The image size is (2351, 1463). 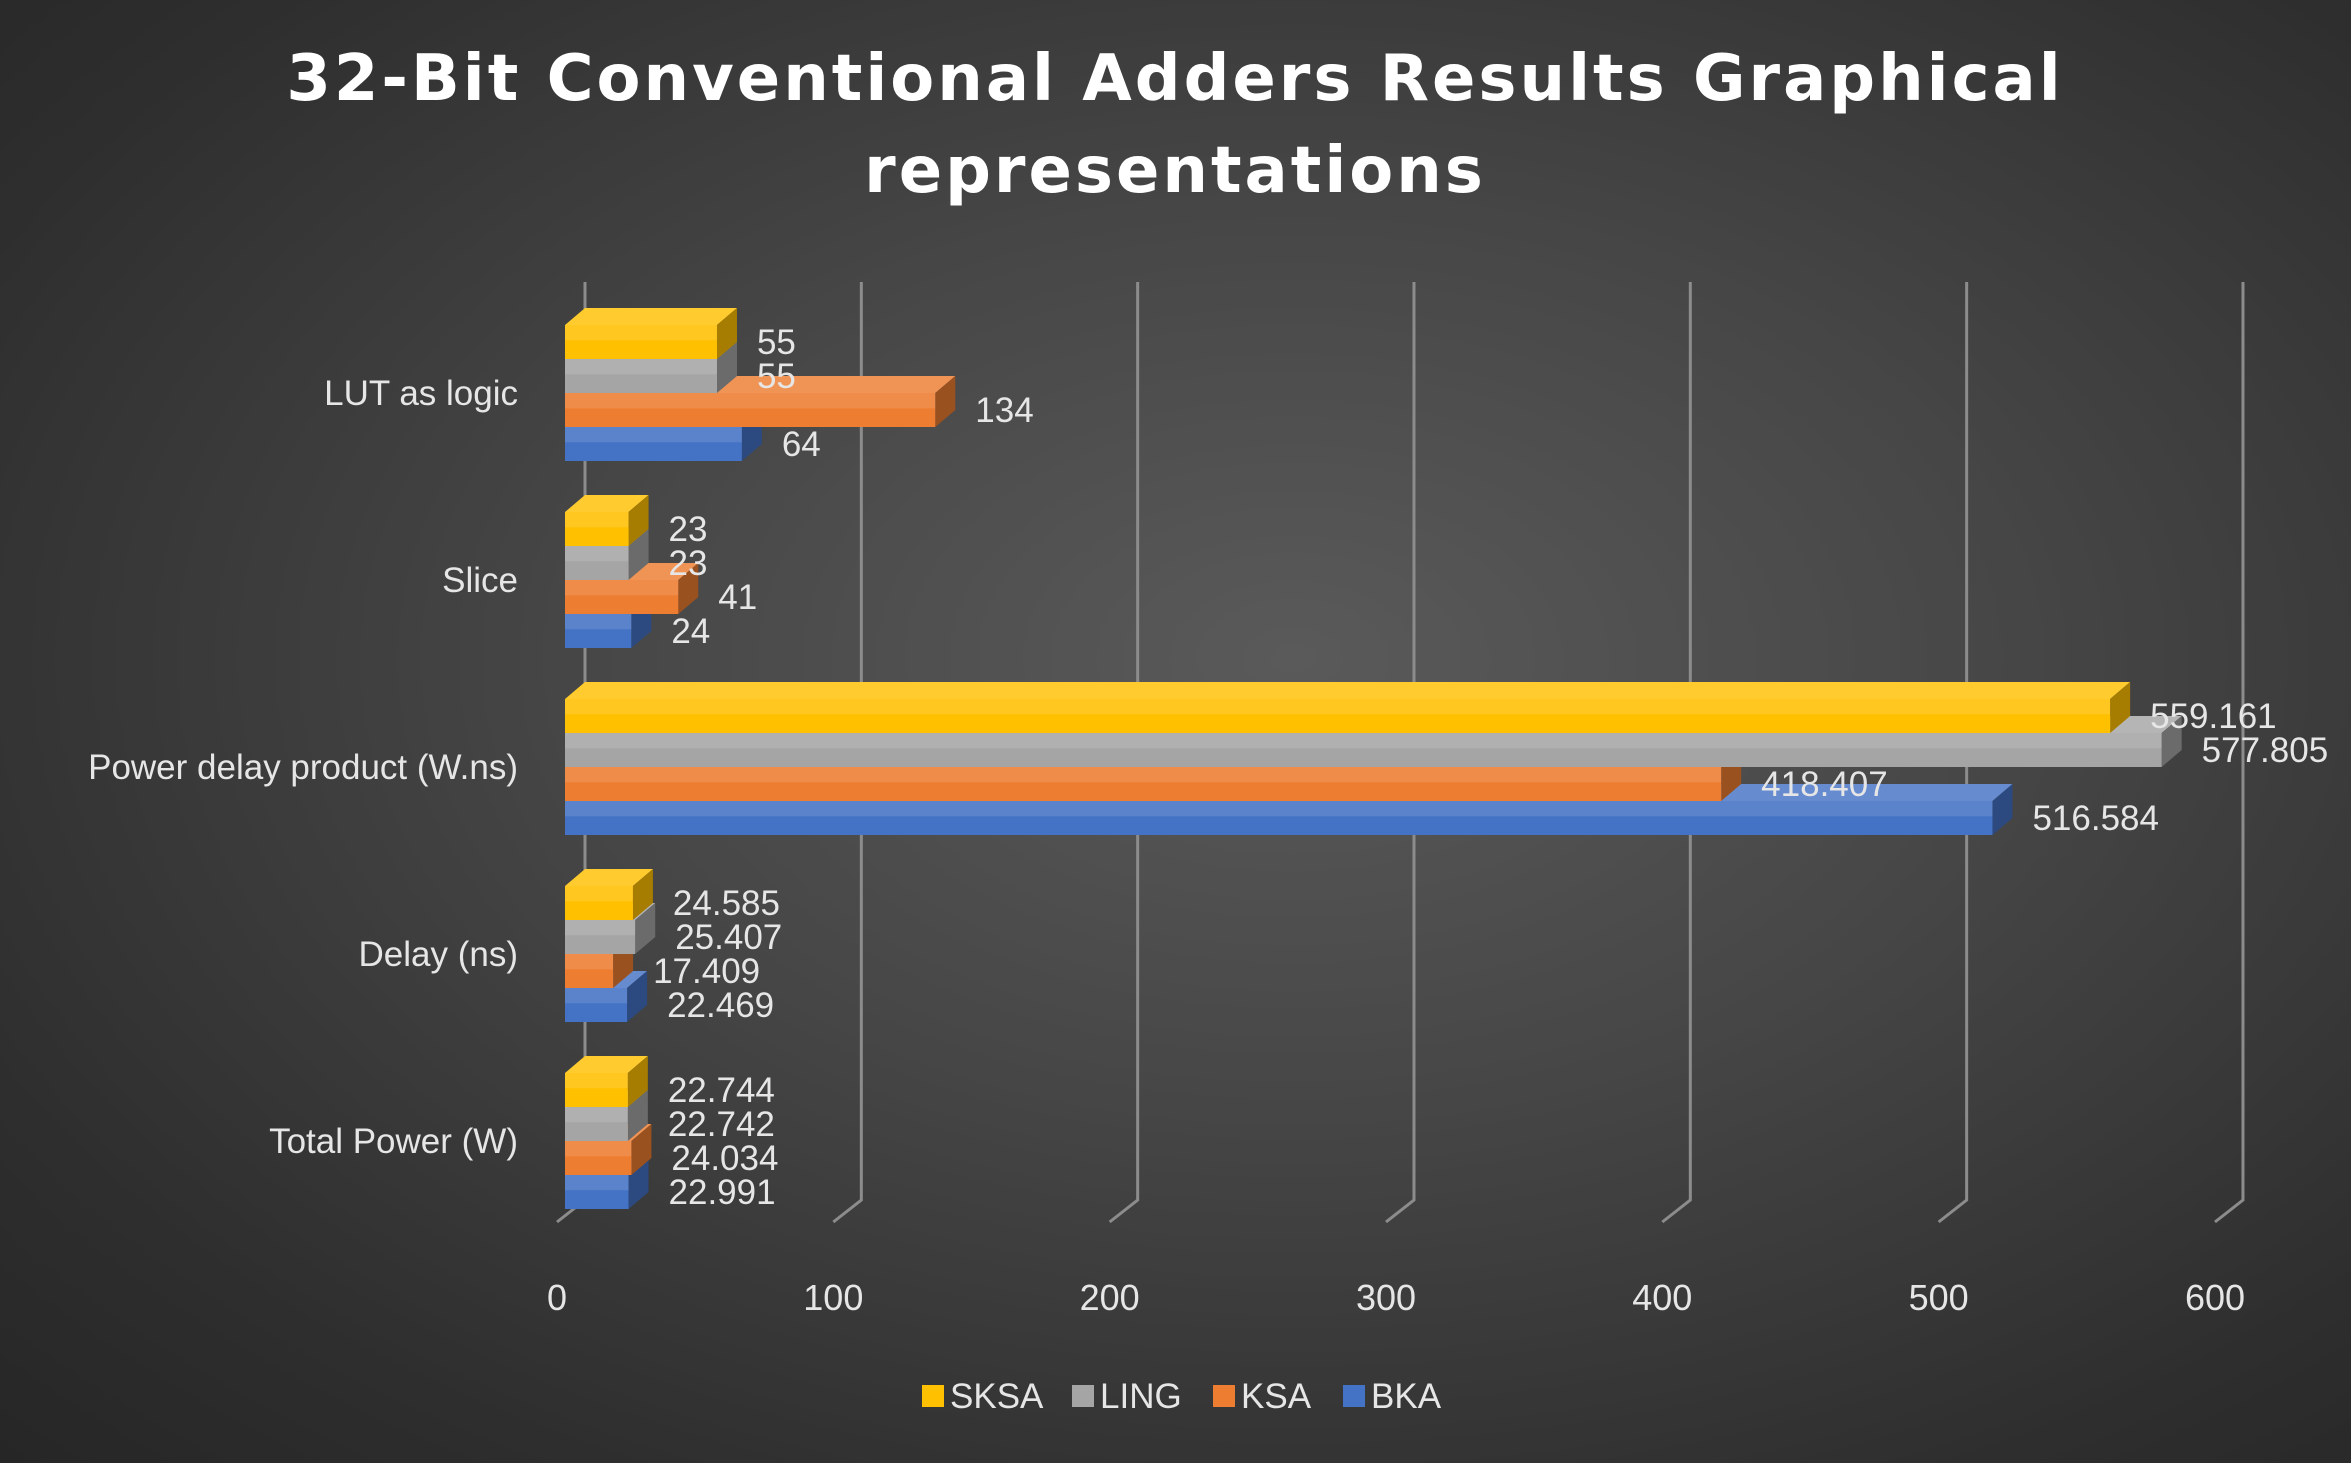 I want to click on category-label: Slice, so click(x=480, y=580).